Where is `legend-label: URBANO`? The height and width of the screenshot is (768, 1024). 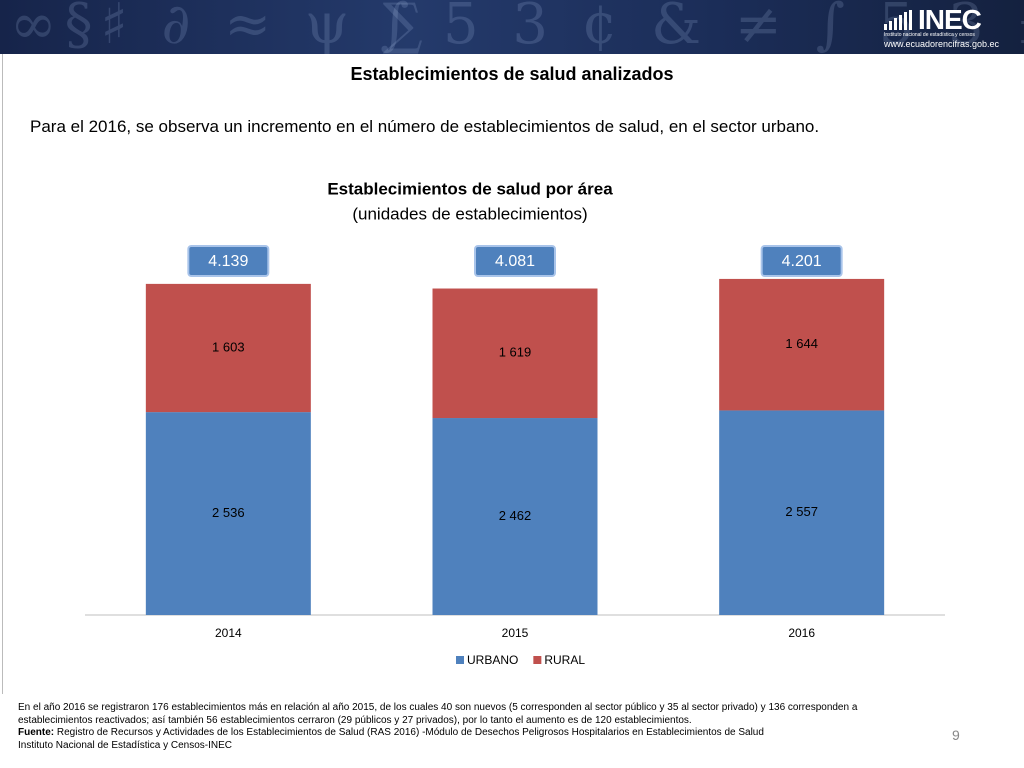 legend-label: URBANO is located at coordinates (492, 660).